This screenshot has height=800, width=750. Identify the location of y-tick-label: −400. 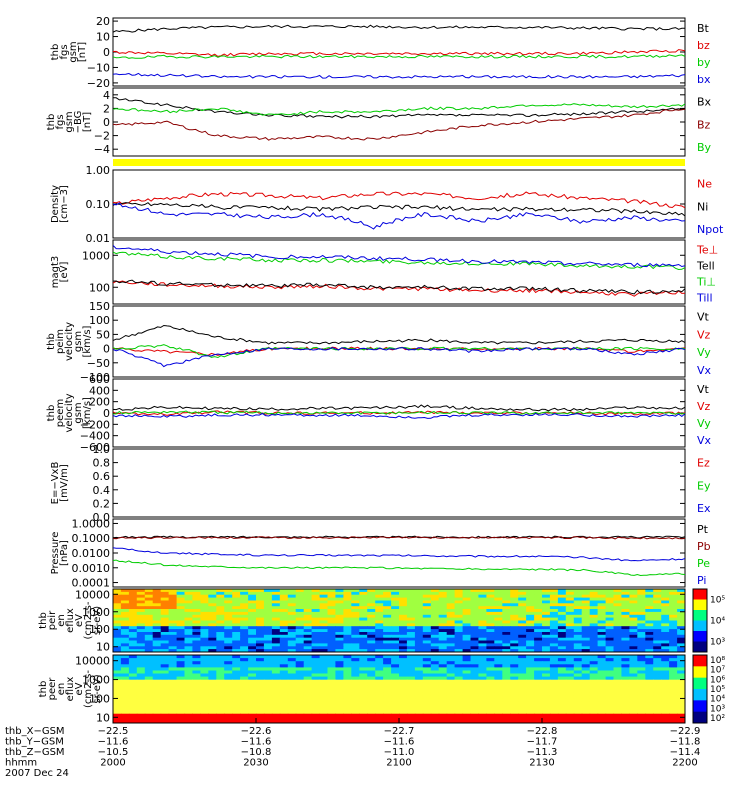
(95, 436).